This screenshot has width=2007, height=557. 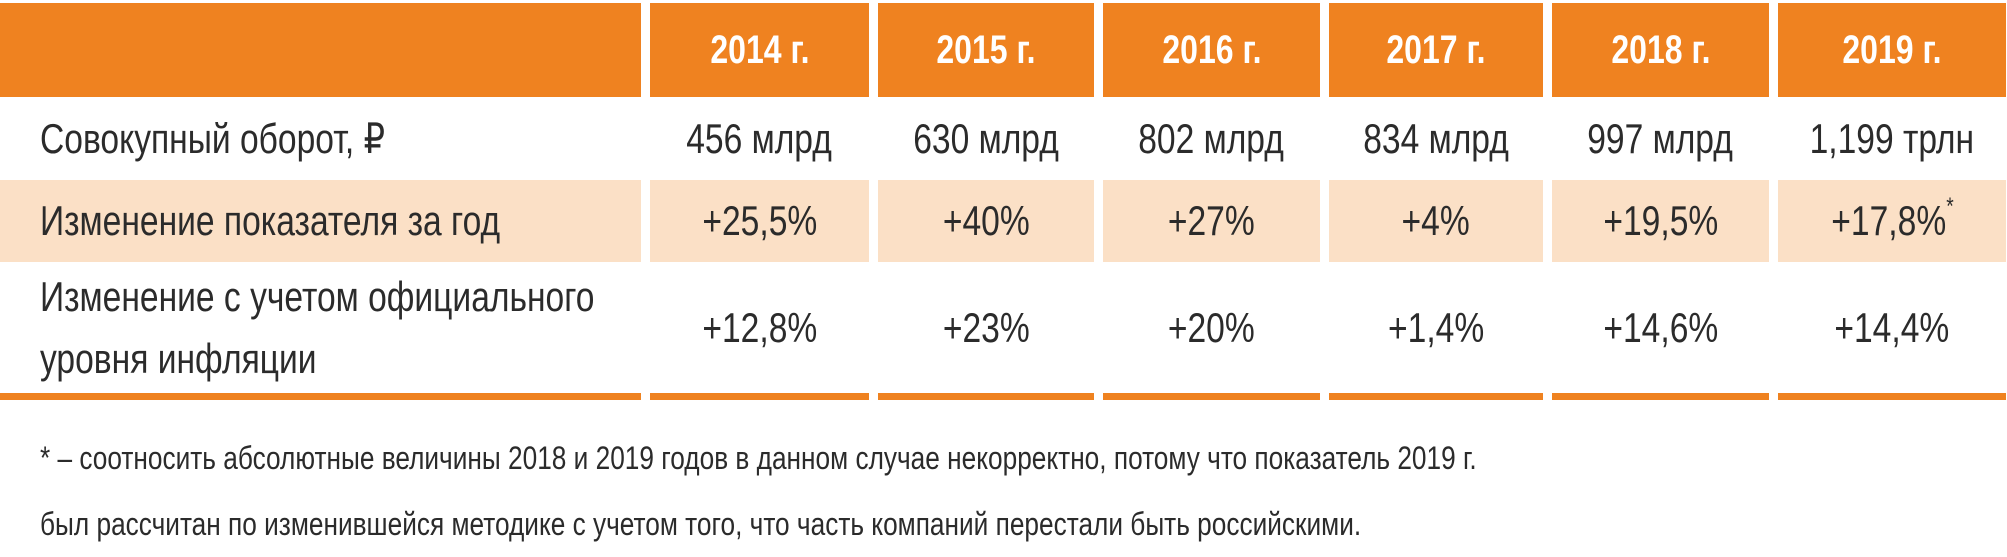 What do you see at coordinates (1949, 206) in the screenshot?
I see `footnote-mark: *` at bounding box center [1949, 206].